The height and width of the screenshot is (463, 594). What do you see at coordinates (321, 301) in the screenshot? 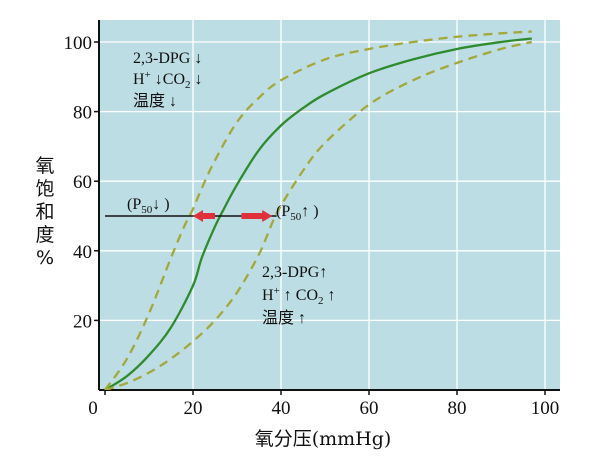
I see `right-co-sub: 2` at bounding box center [321, 301].